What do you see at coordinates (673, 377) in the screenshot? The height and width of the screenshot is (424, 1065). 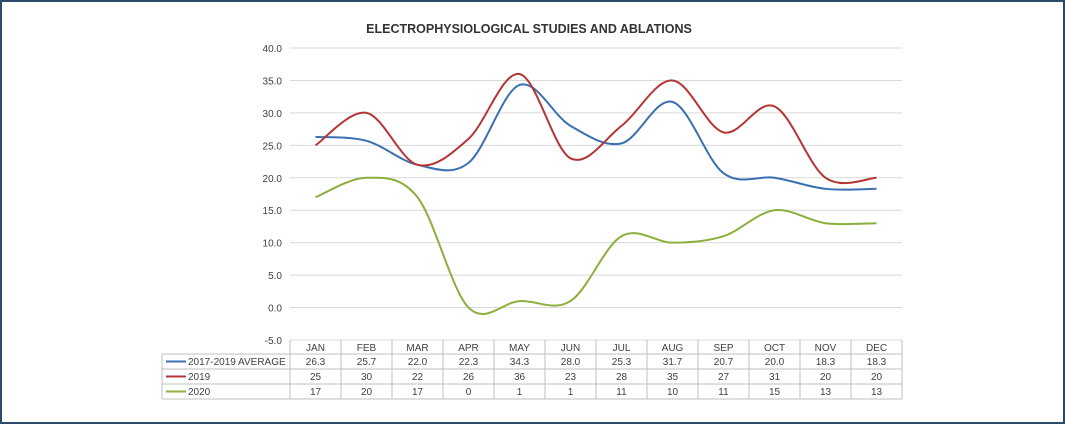 I see `table-cell: 35` at bounding box center [673, 377].